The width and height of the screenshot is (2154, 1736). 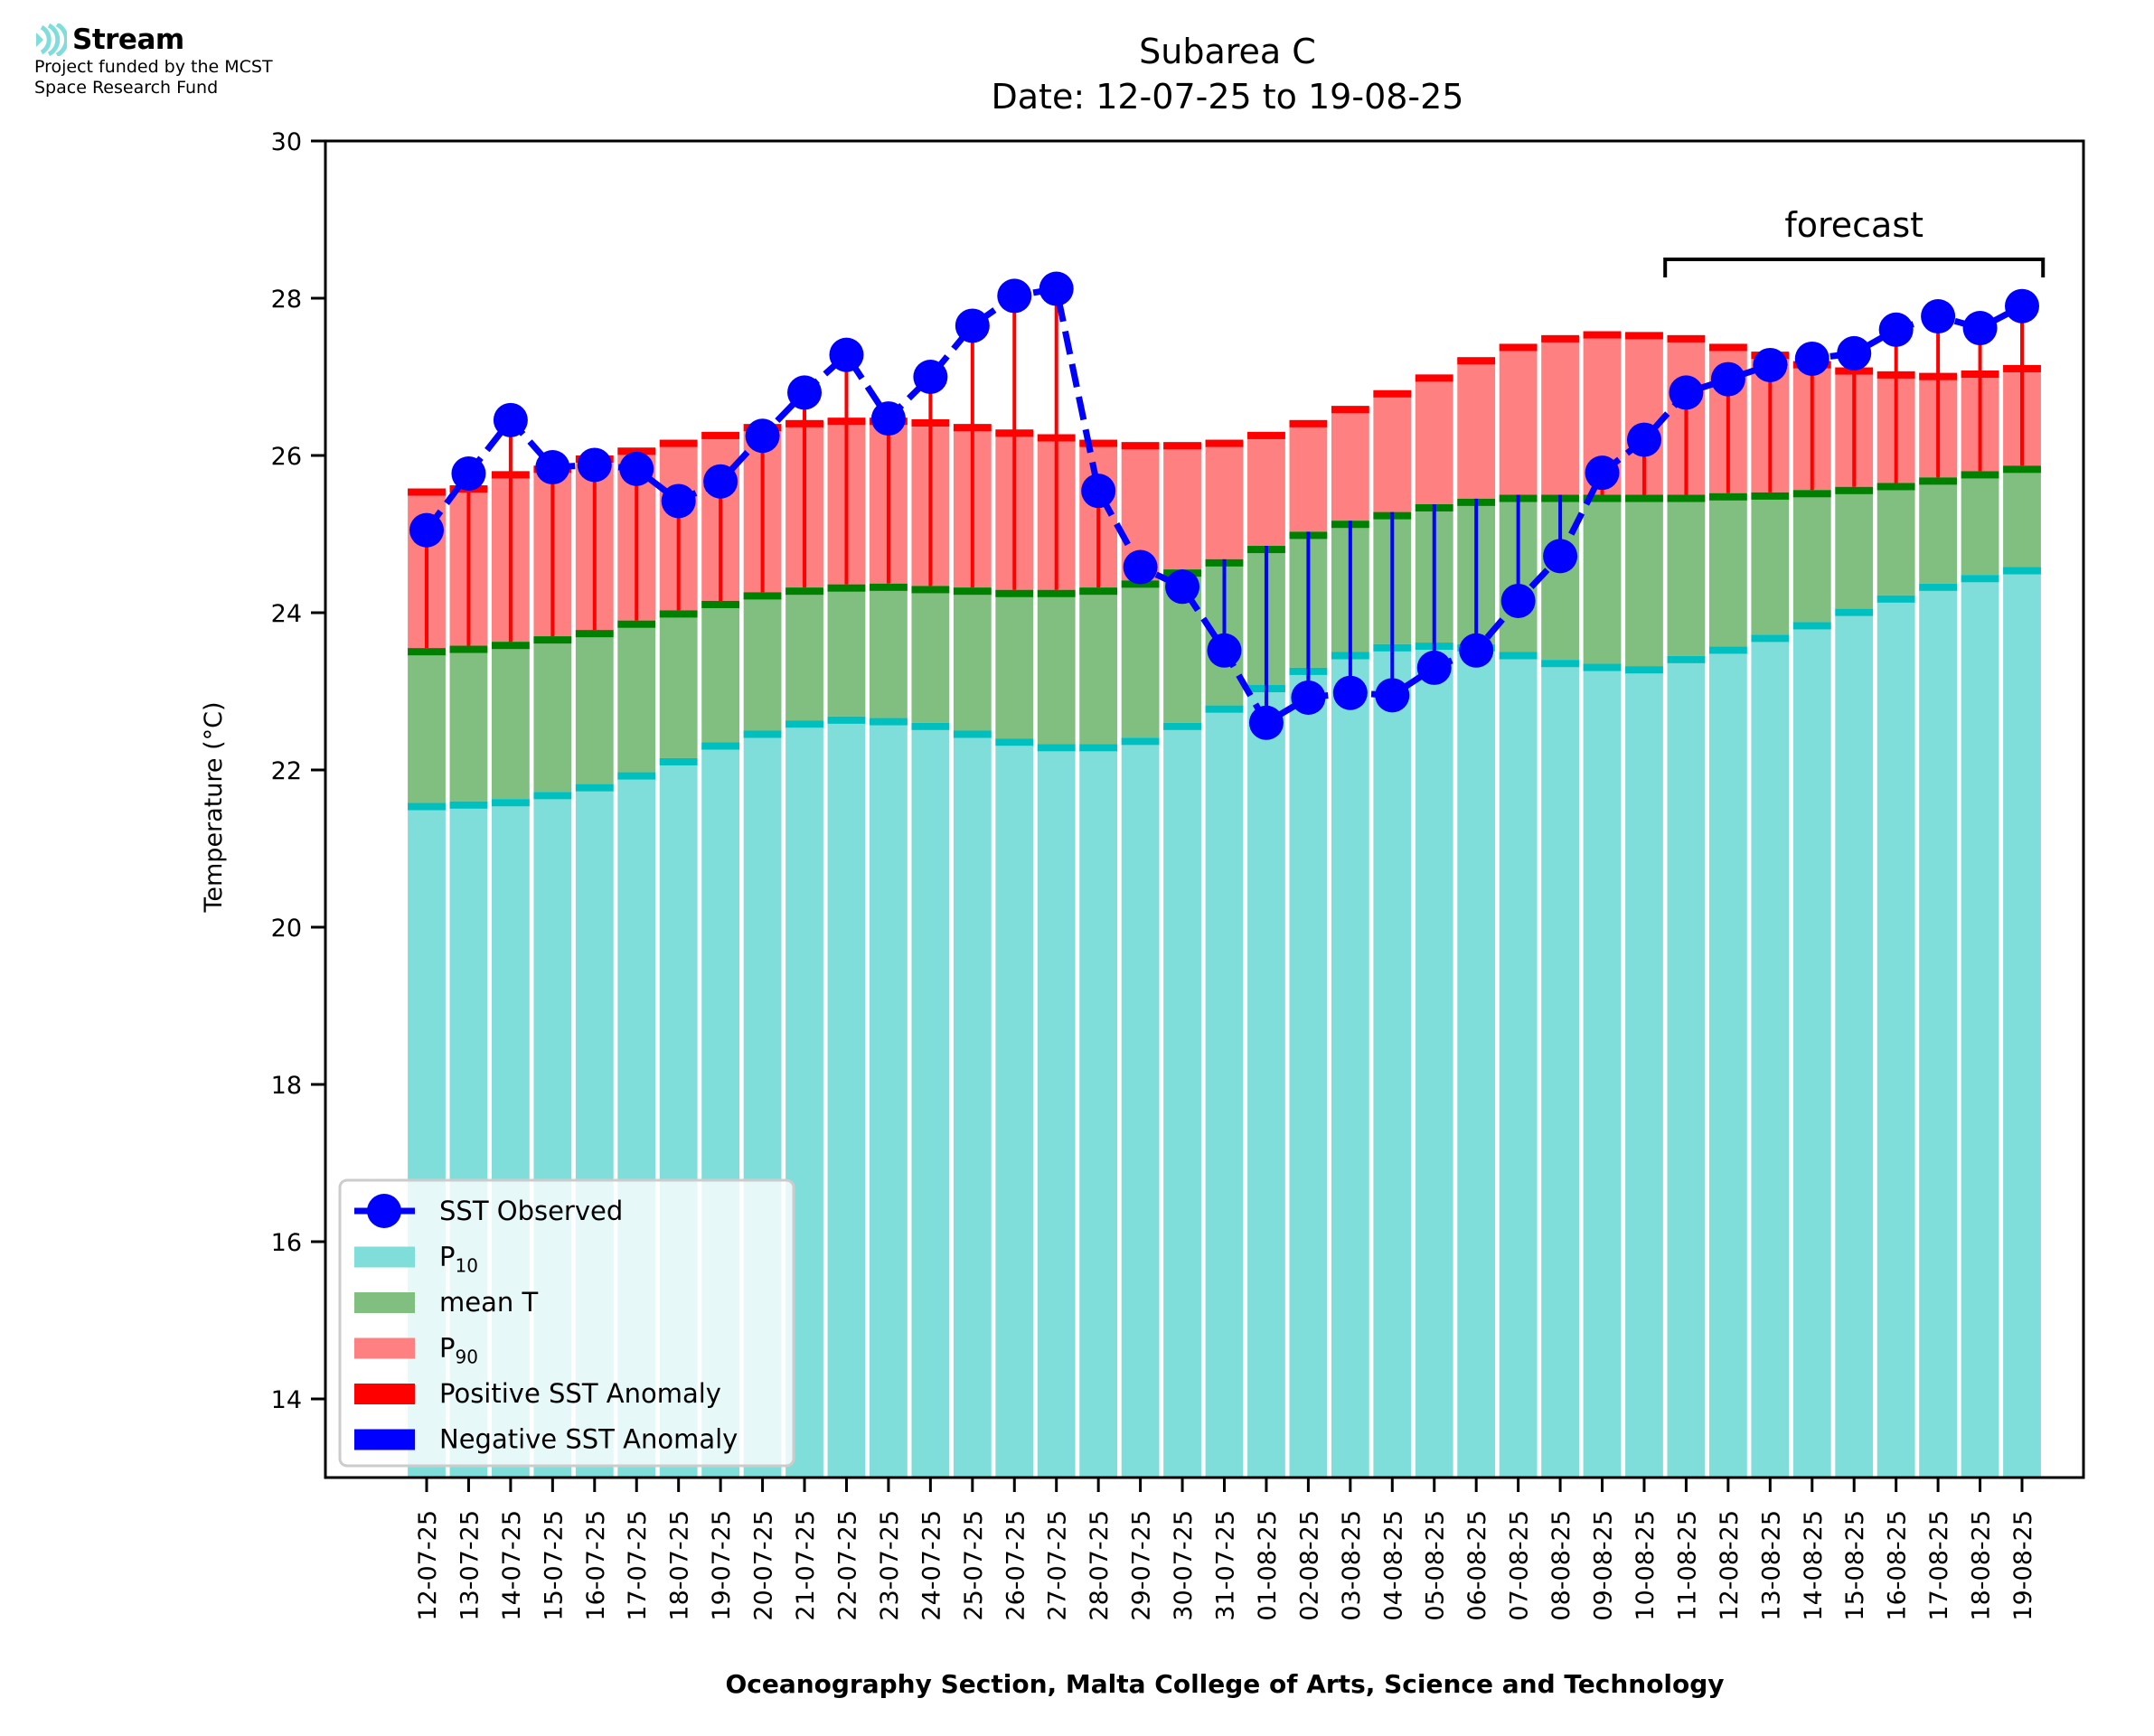 I want to click on legend-label-subscript: 90, so click(x=467, y=1357).